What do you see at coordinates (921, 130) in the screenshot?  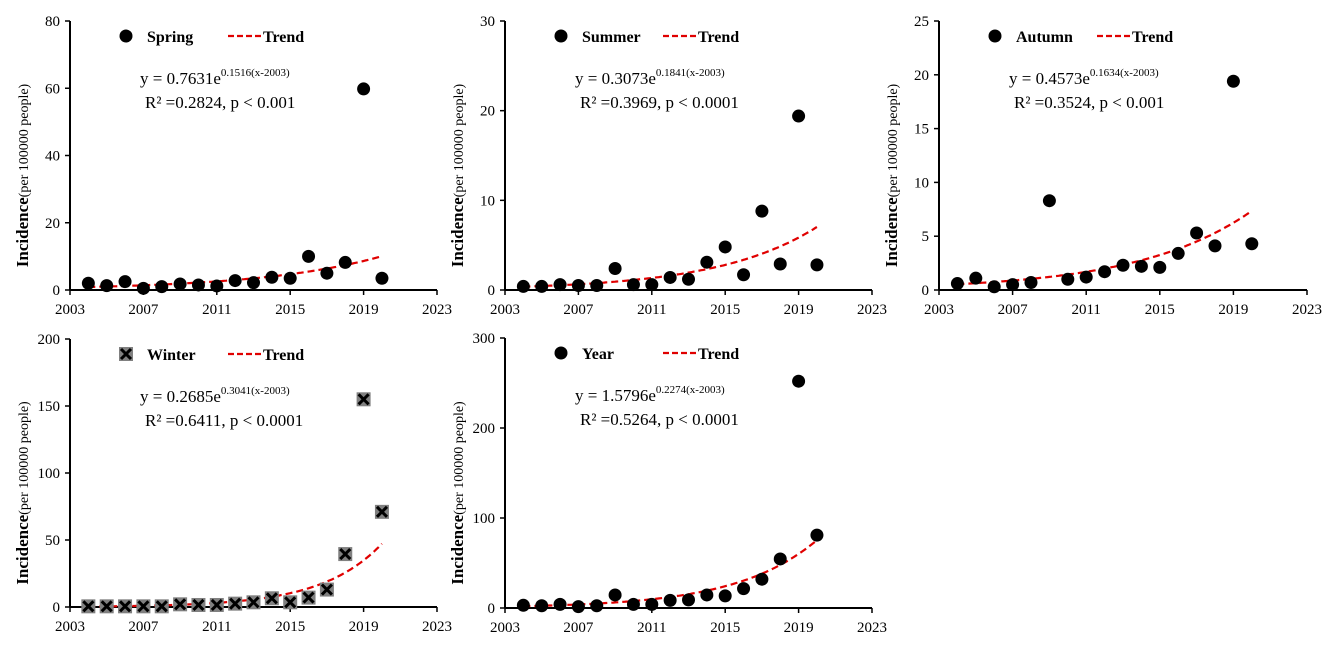 I see `y-tick-label: 15` at bounding box center [921, 130].